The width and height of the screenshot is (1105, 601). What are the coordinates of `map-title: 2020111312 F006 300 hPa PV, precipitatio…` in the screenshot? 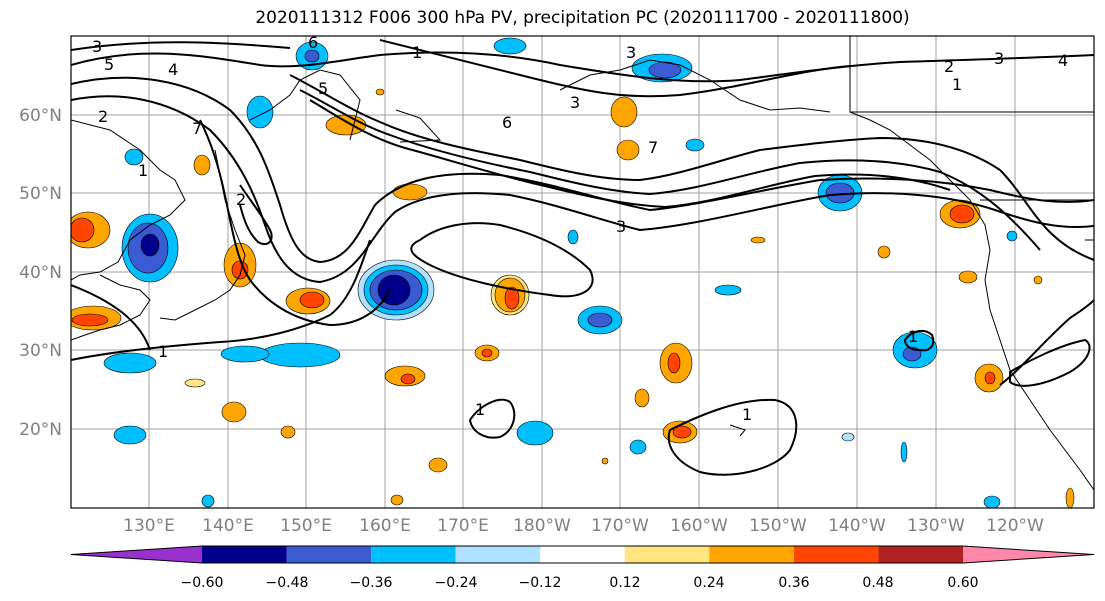 It's located at (582, 18).